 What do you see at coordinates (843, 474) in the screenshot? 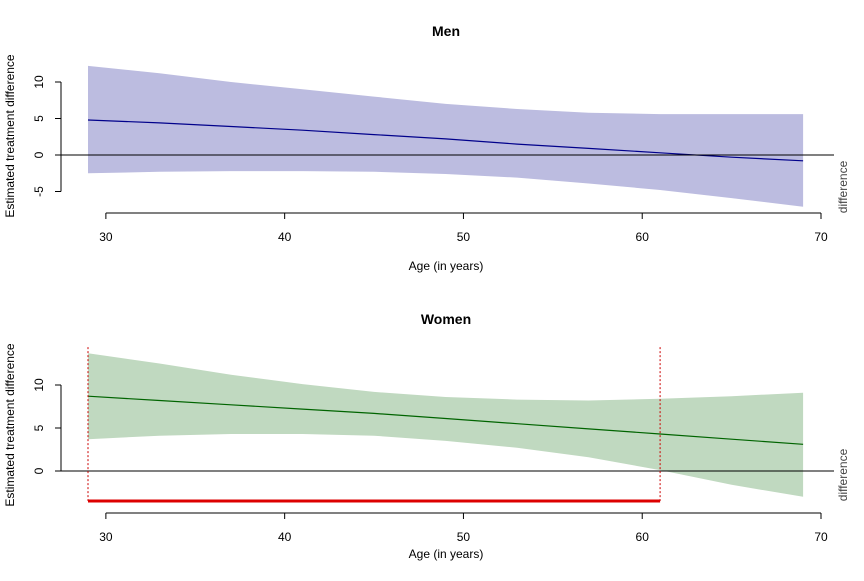
I see `women-right-label: difference` at bounding box center [843, 474].